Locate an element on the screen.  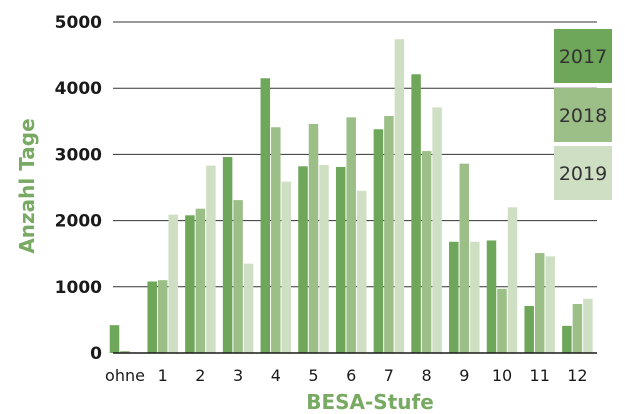
x-tick-label: 3 is located at coordinates (238, 375).